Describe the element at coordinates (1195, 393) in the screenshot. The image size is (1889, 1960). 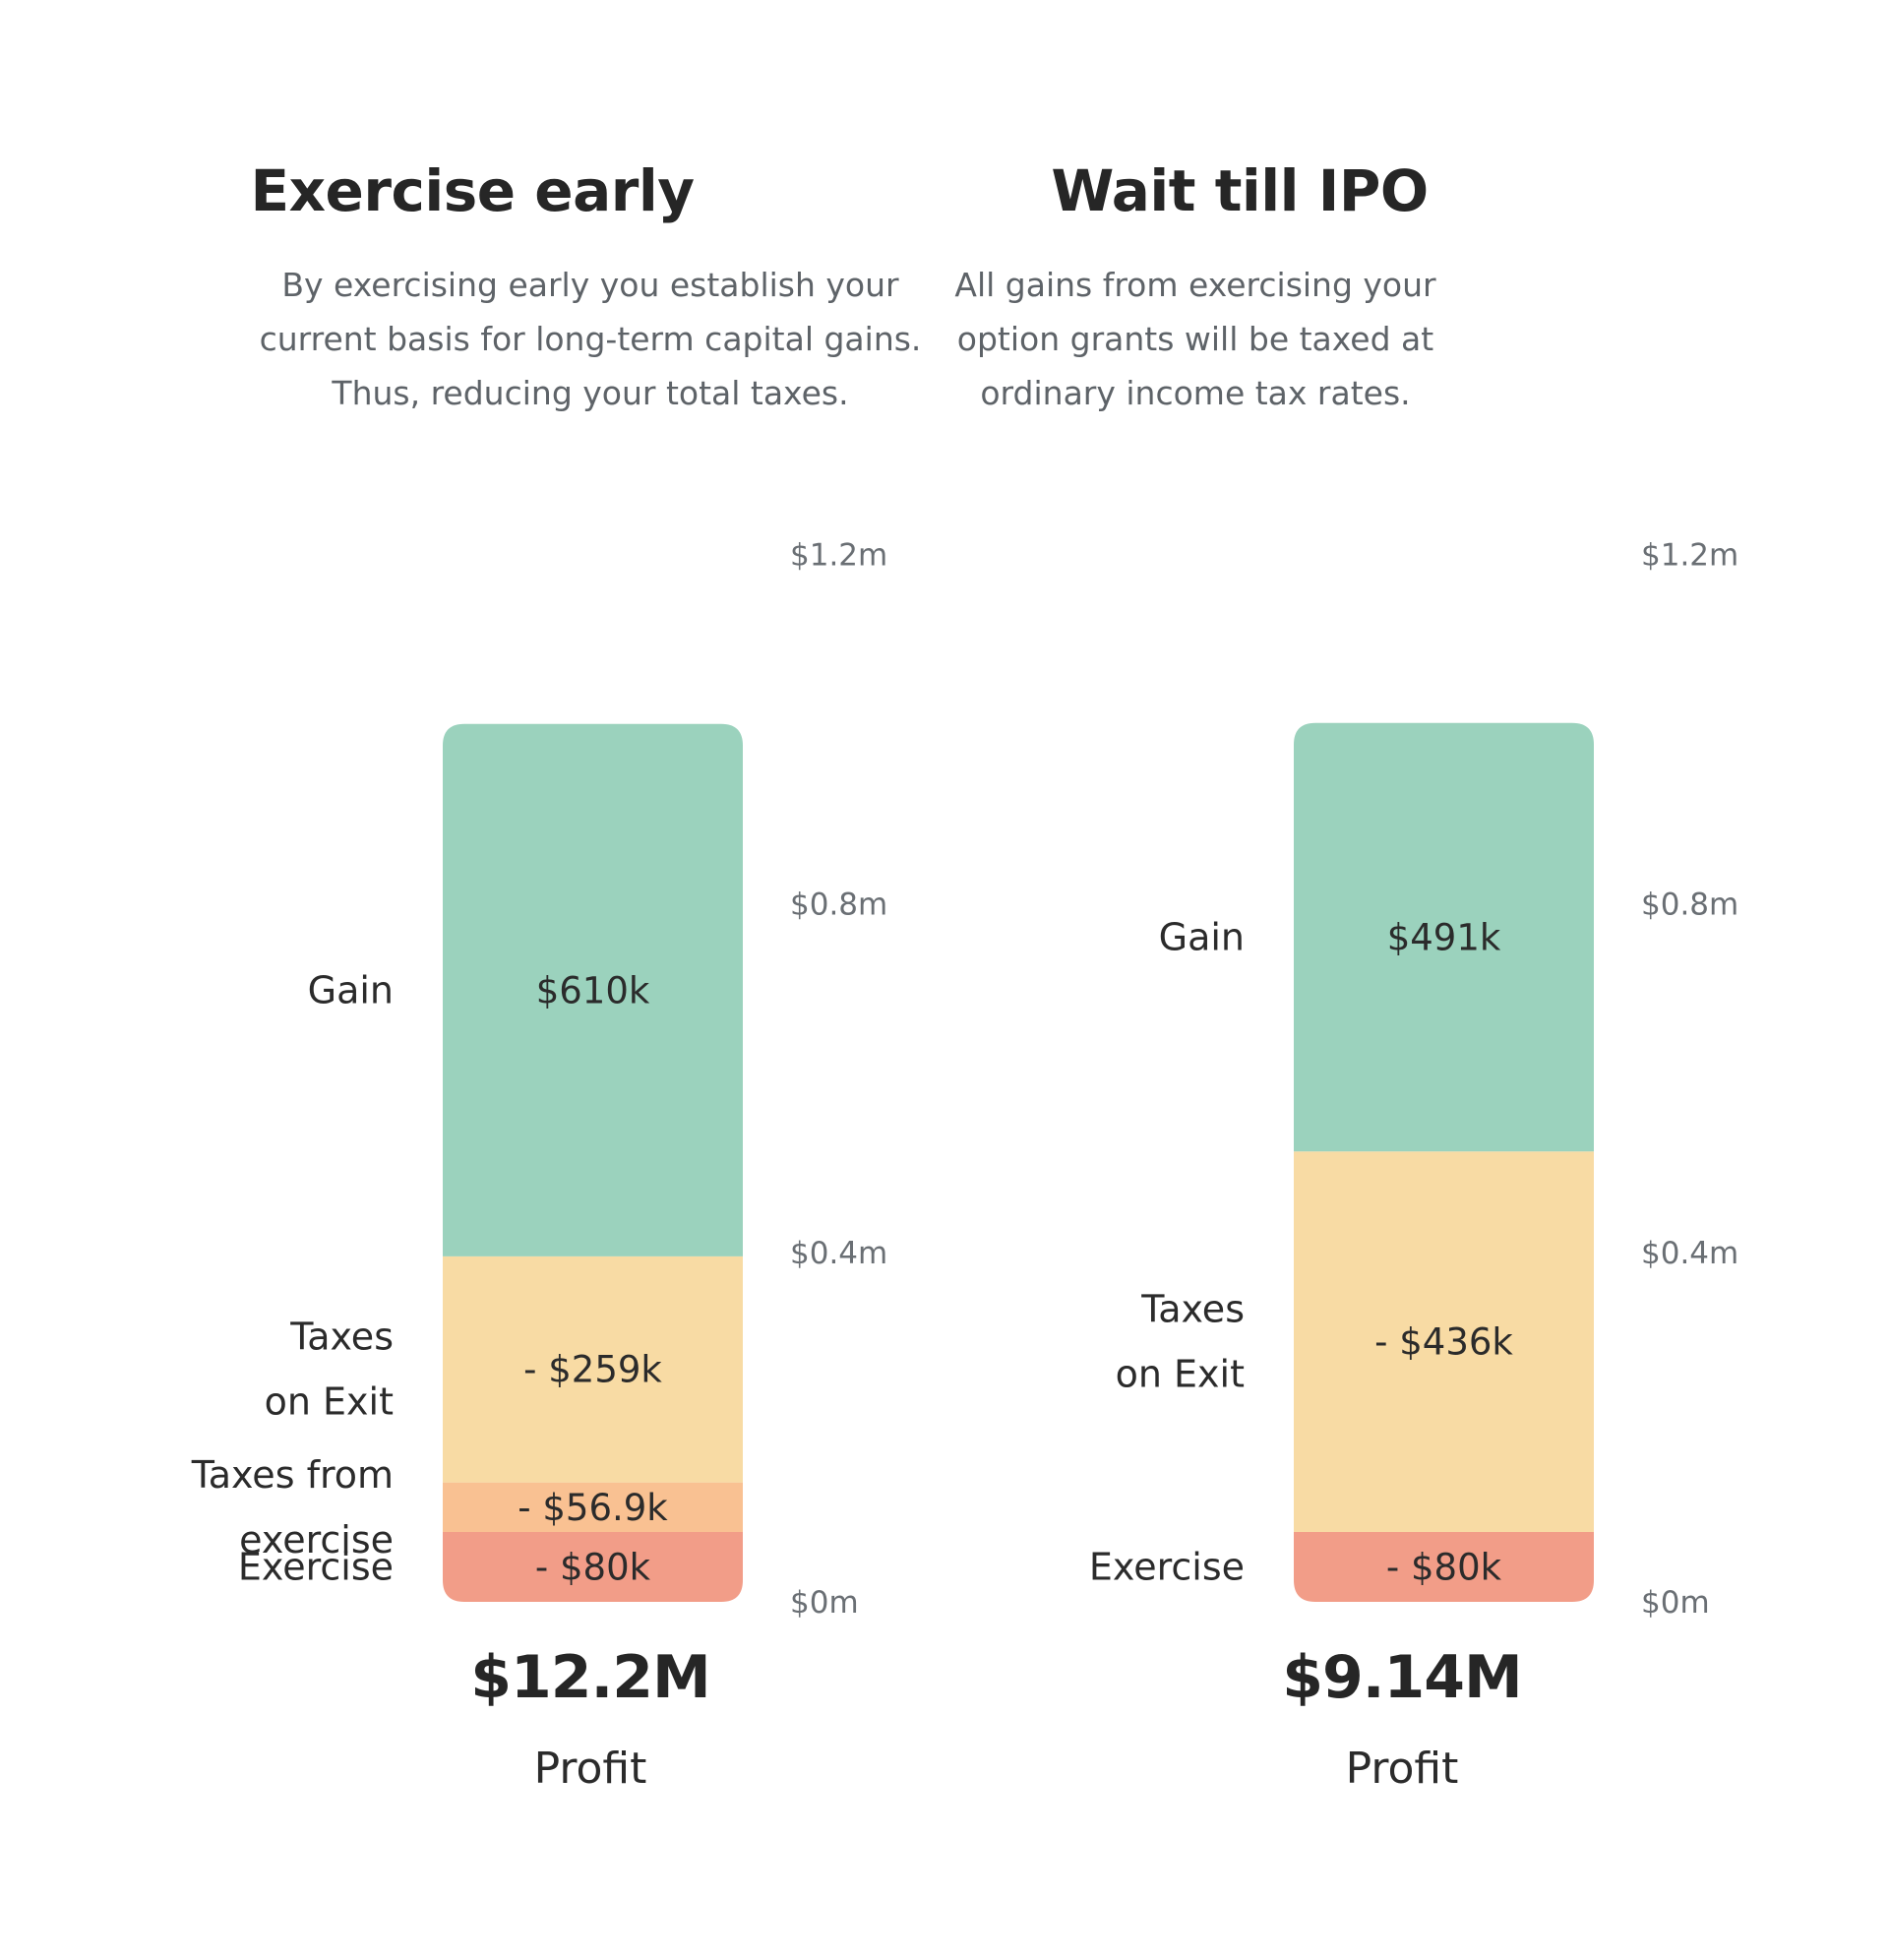
I see `description-line: ordinary income tax rates.` at that location.